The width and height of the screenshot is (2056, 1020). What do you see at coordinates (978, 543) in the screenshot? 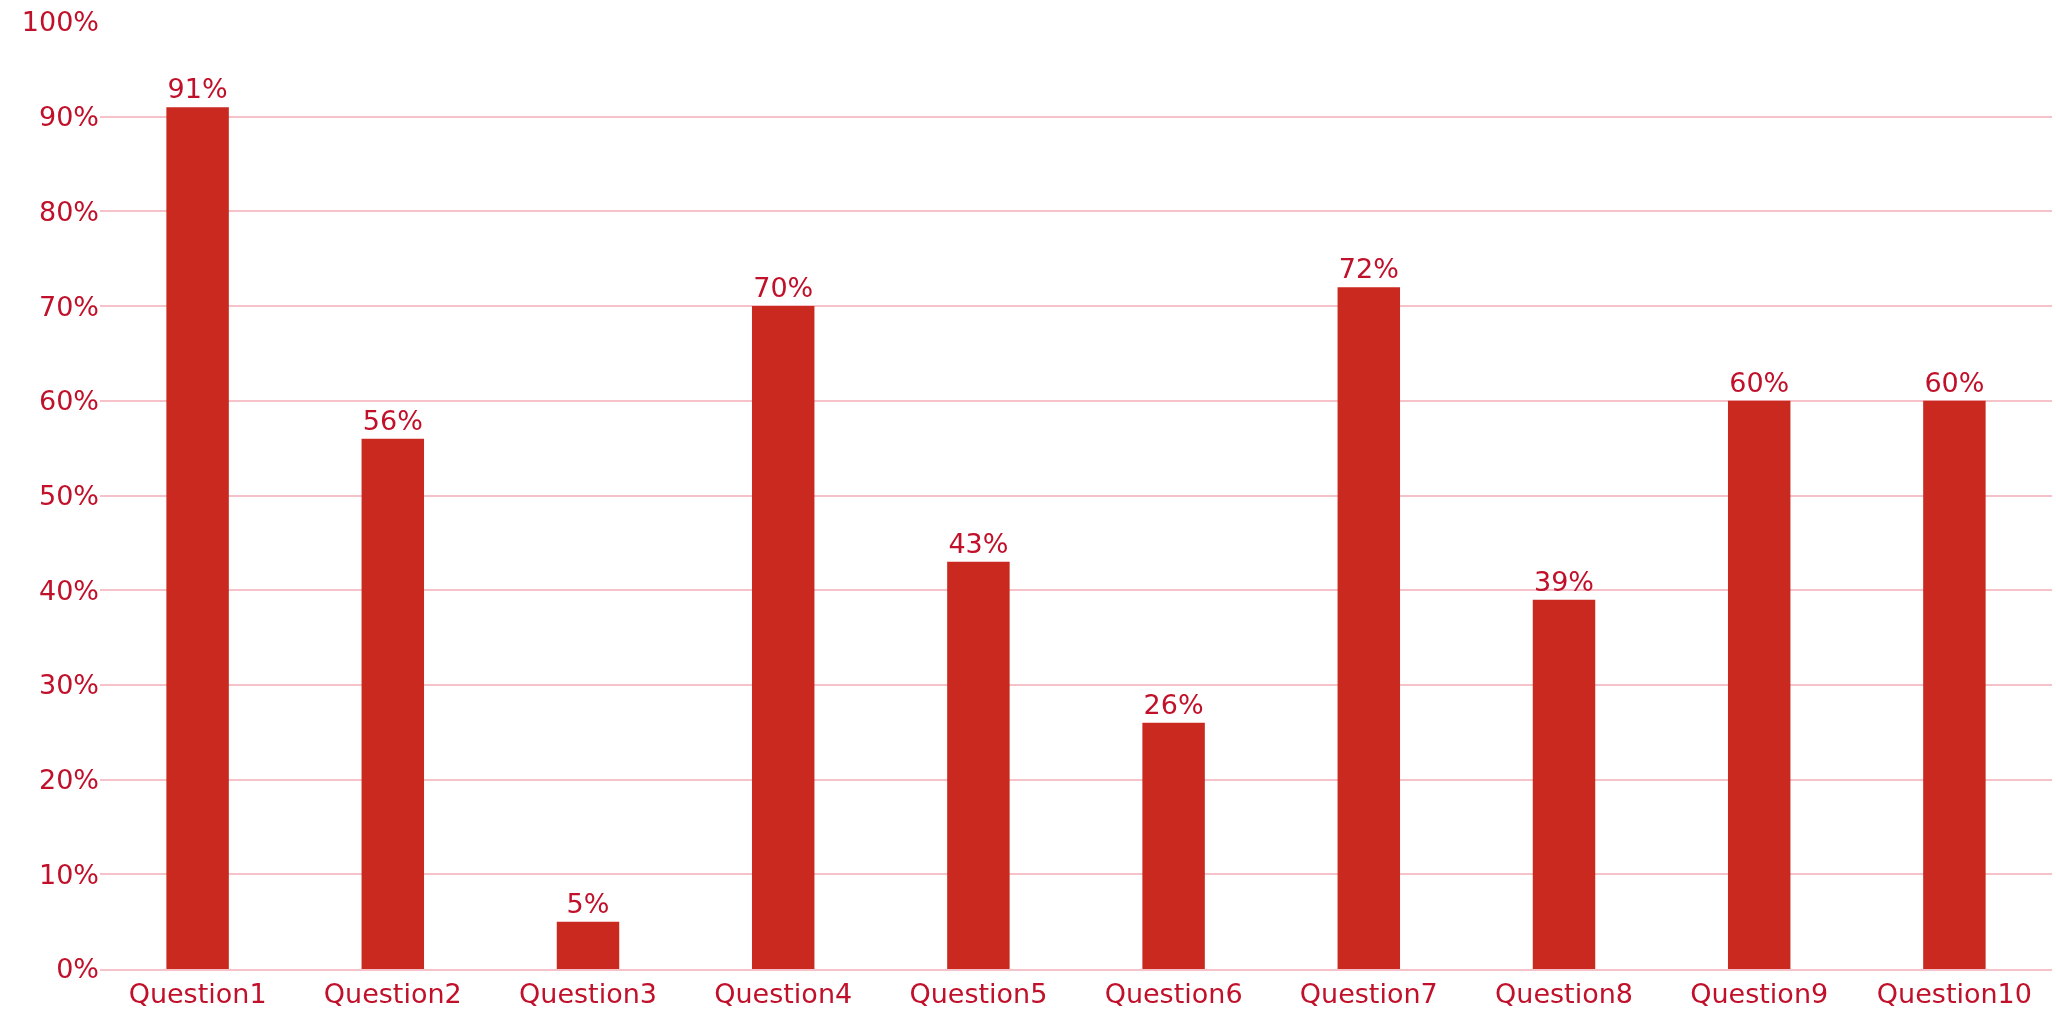
I see `data-label: 43%` at bounding box center [978, 543].